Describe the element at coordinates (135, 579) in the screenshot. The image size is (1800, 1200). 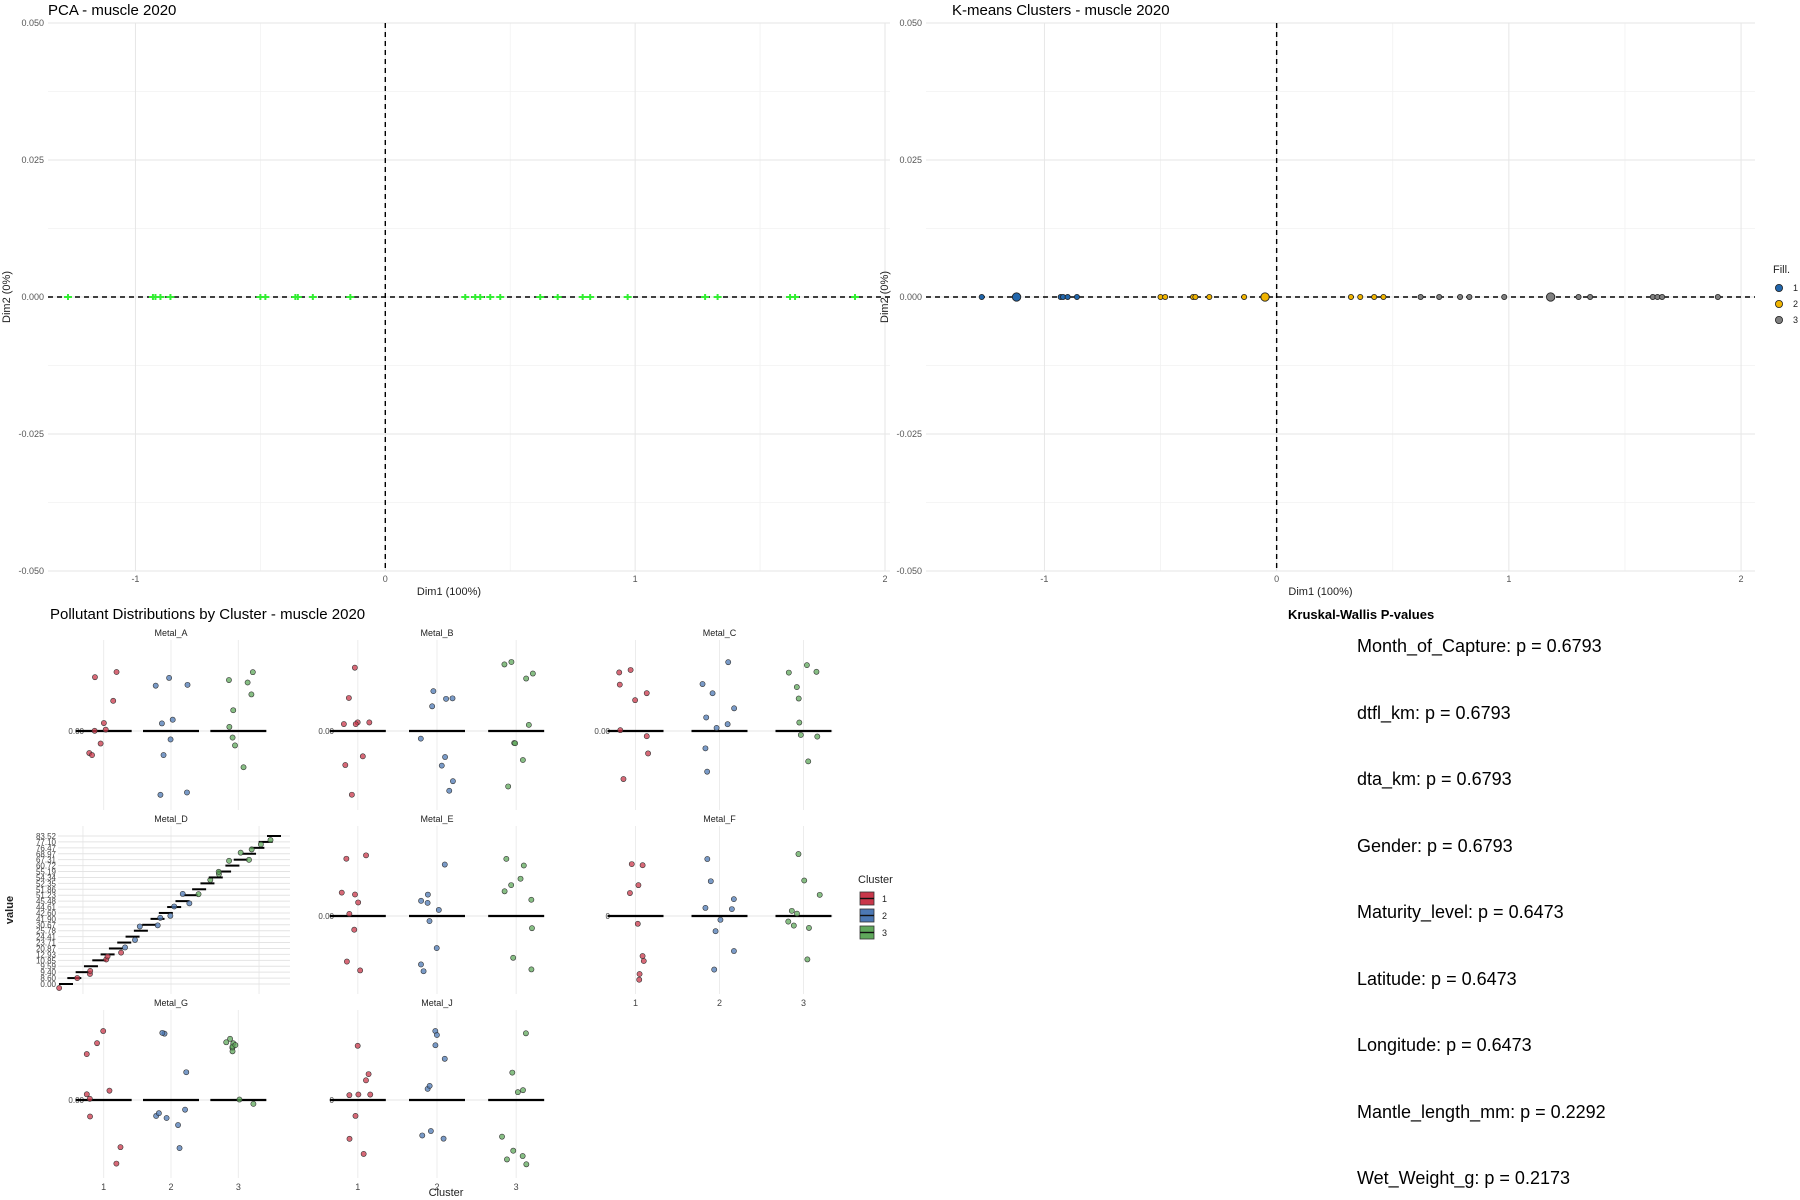
I see `x-tick-label: -1` at that location.